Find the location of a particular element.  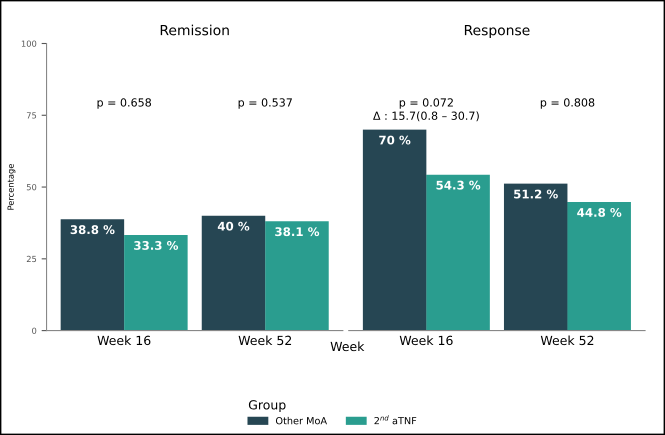

data-label: 33.3 % is located at coordinates (156, 245).